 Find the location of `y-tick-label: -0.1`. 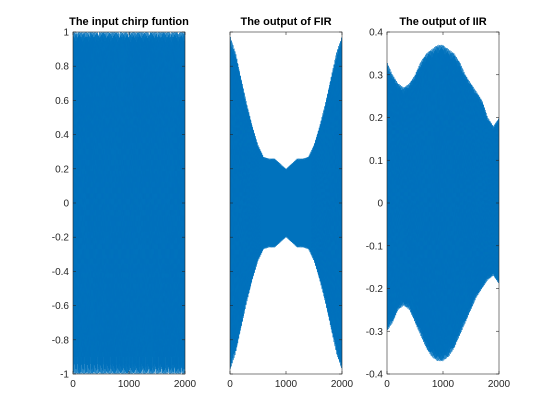

y-tick-label: -0.1 is located at coordinates (375, 246).